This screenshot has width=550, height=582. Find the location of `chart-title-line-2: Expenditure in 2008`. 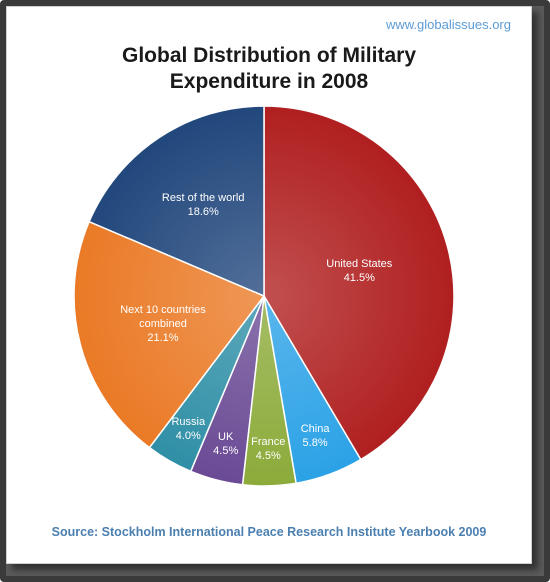

chart-title-line-2: Expenditure in 2008 is located at coordinates (269, 81).